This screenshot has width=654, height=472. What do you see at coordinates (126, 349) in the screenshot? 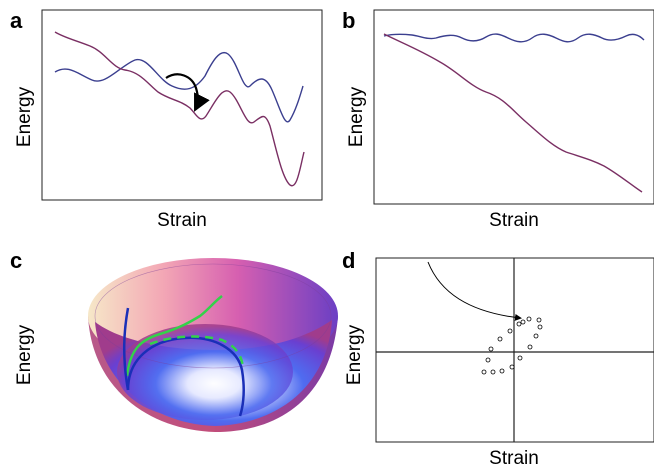
I see `bowl-blue-path` at bounding box center [126, 349].